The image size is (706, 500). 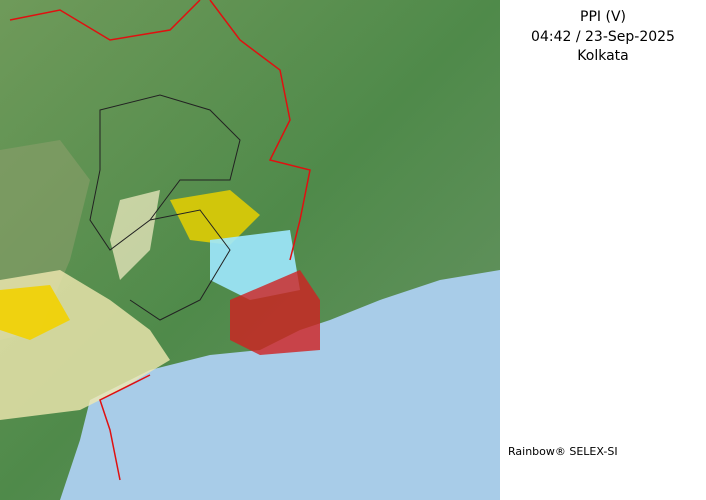 I want to click on footer: Rainbow® SELEX-SI, so click(x=563, y=451).